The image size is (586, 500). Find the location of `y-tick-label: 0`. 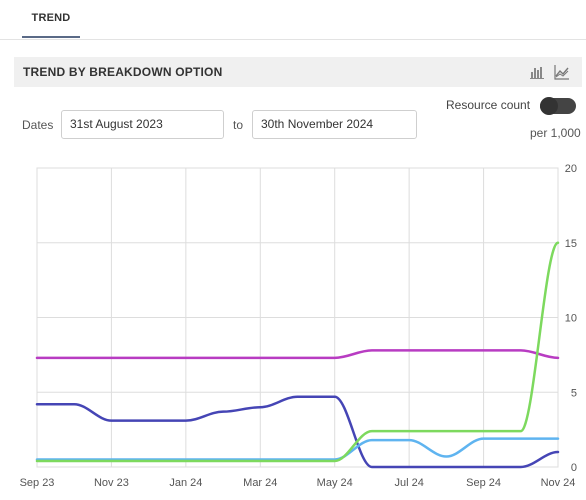

y-tick-label: 0 is located at coordinates (574, 468).